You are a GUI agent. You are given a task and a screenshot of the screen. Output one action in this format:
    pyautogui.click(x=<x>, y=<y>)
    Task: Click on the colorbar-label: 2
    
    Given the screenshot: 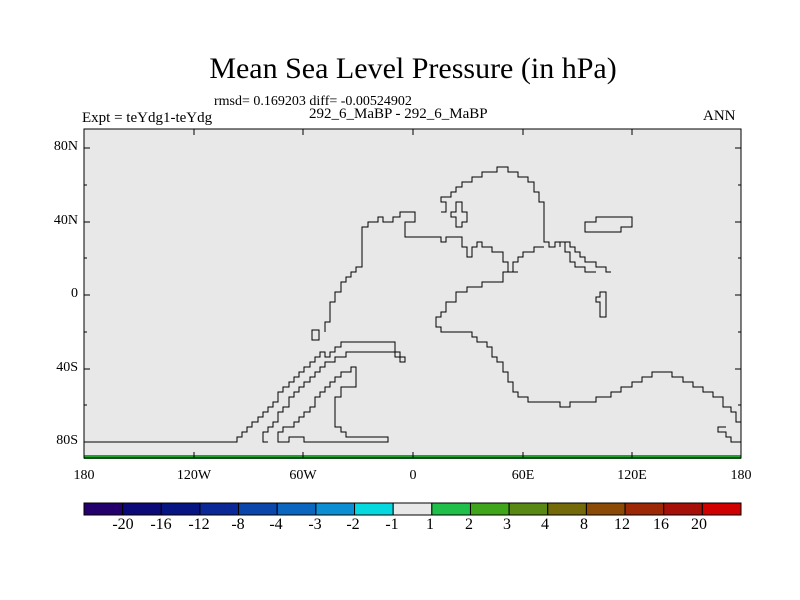 What is the action you would take?
    pyautogui.click(x=469, y=524)
    